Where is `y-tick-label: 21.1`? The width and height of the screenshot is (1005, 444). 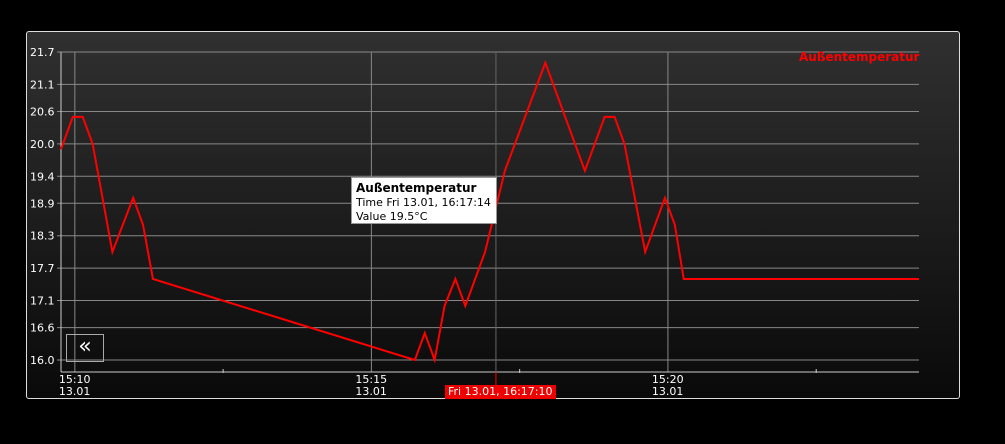 y-tick-label: 21.1 is located at coordinates (42, 84).